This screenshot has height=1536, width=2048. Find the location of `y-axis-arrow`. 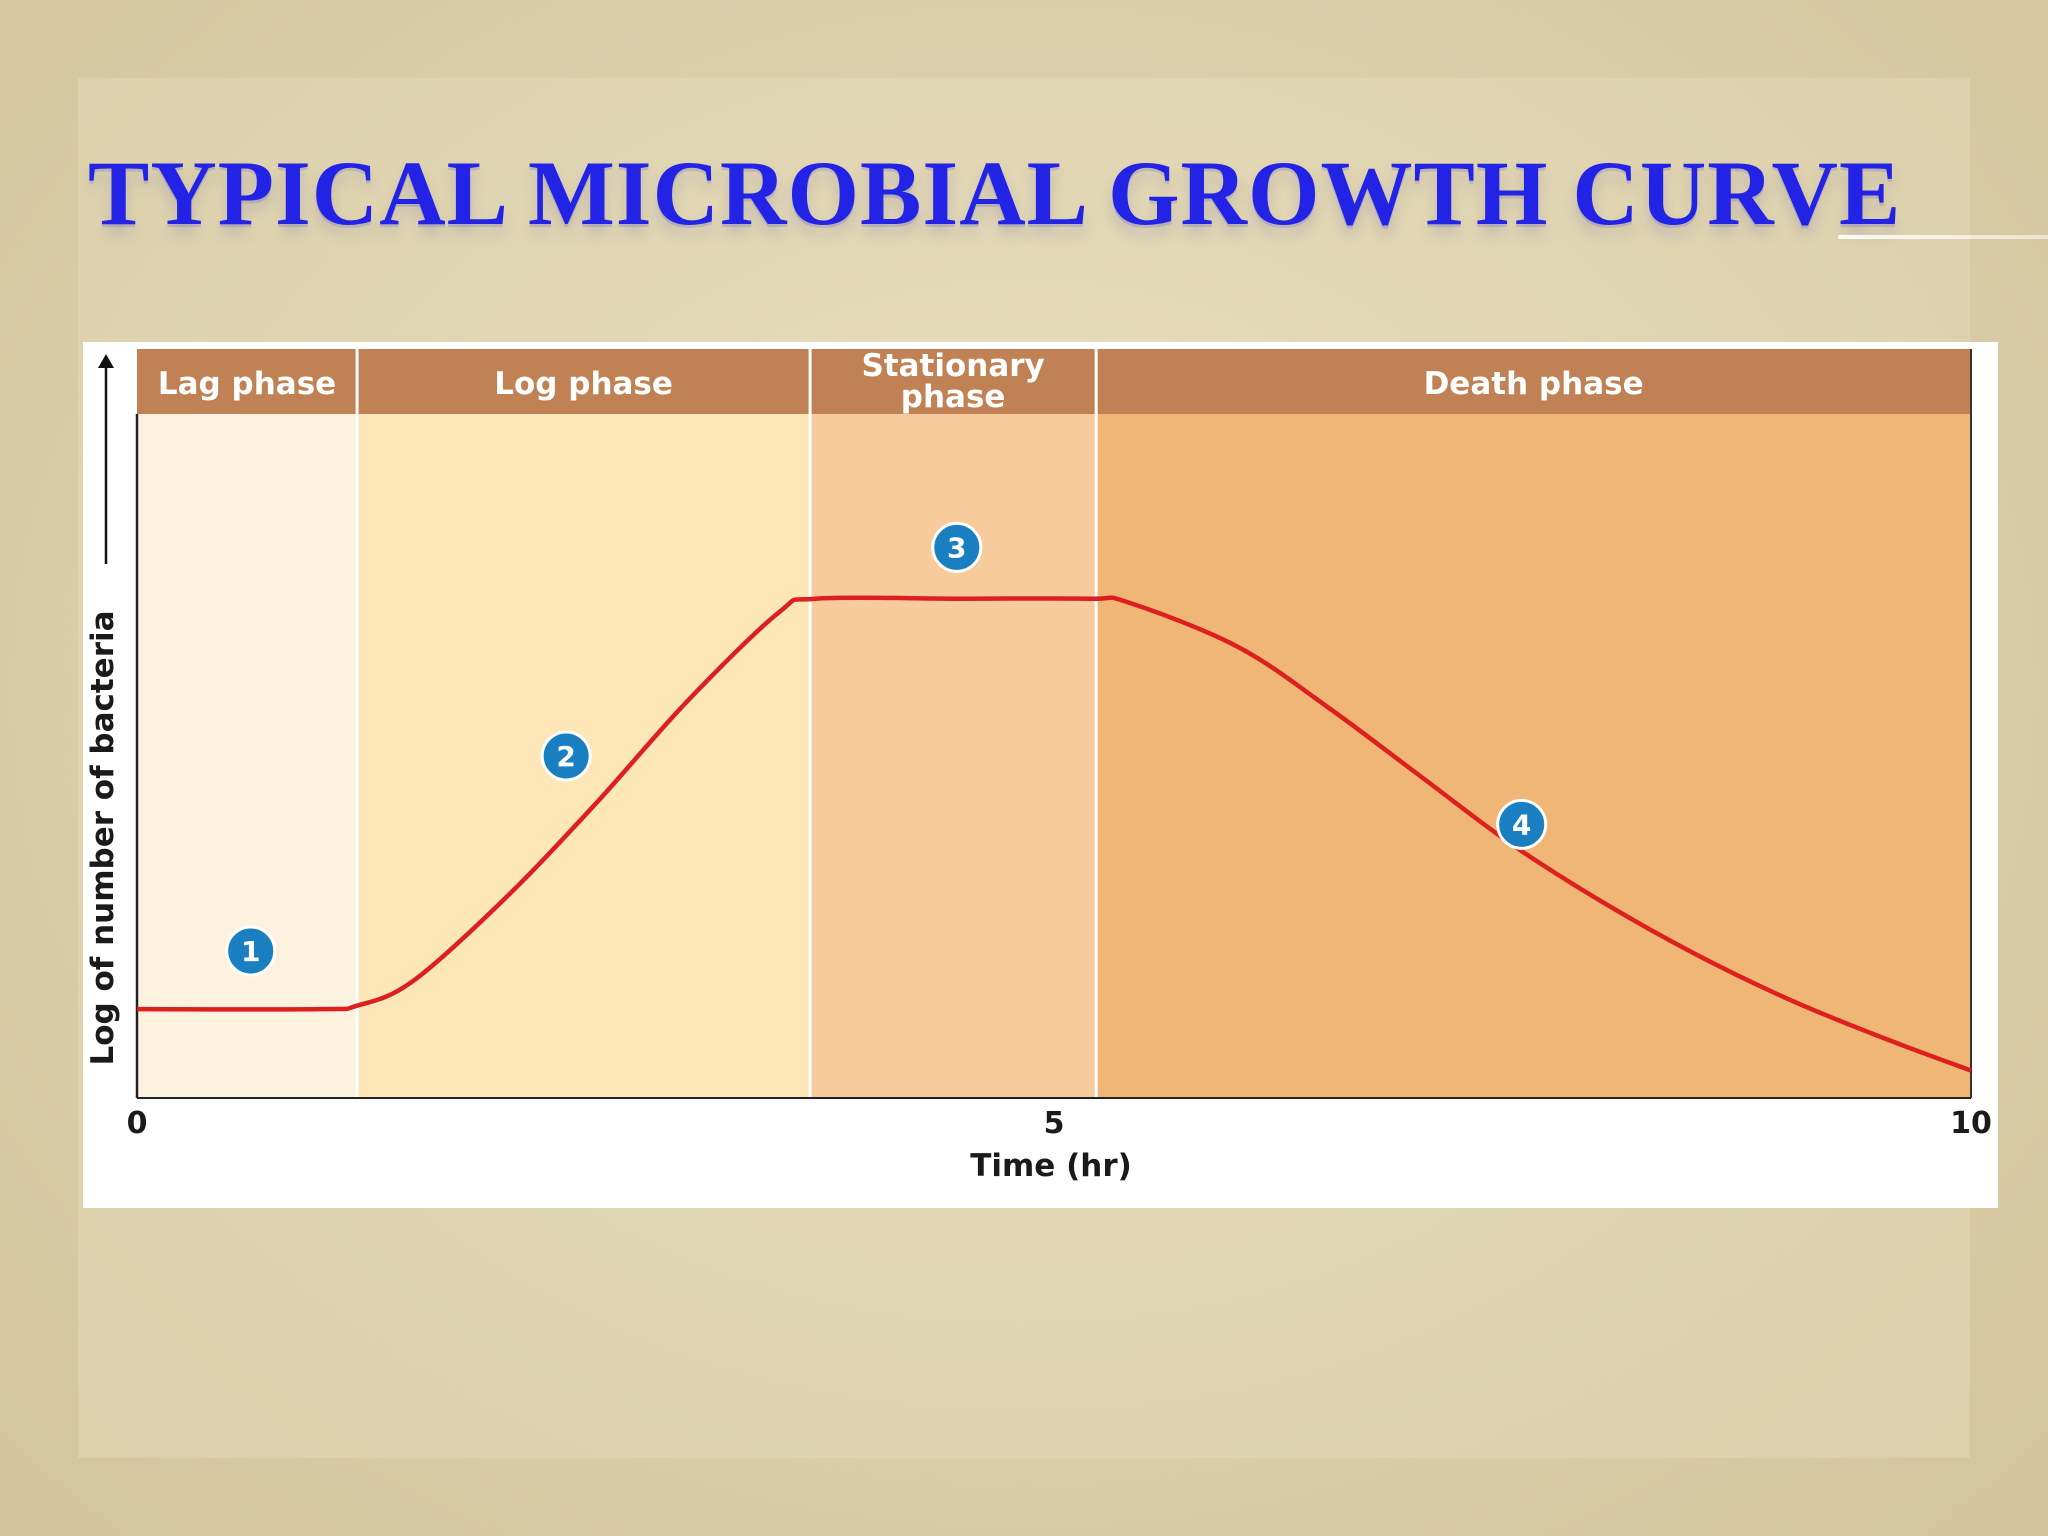

y-axis-arrow is located at coordinates (106, 361).